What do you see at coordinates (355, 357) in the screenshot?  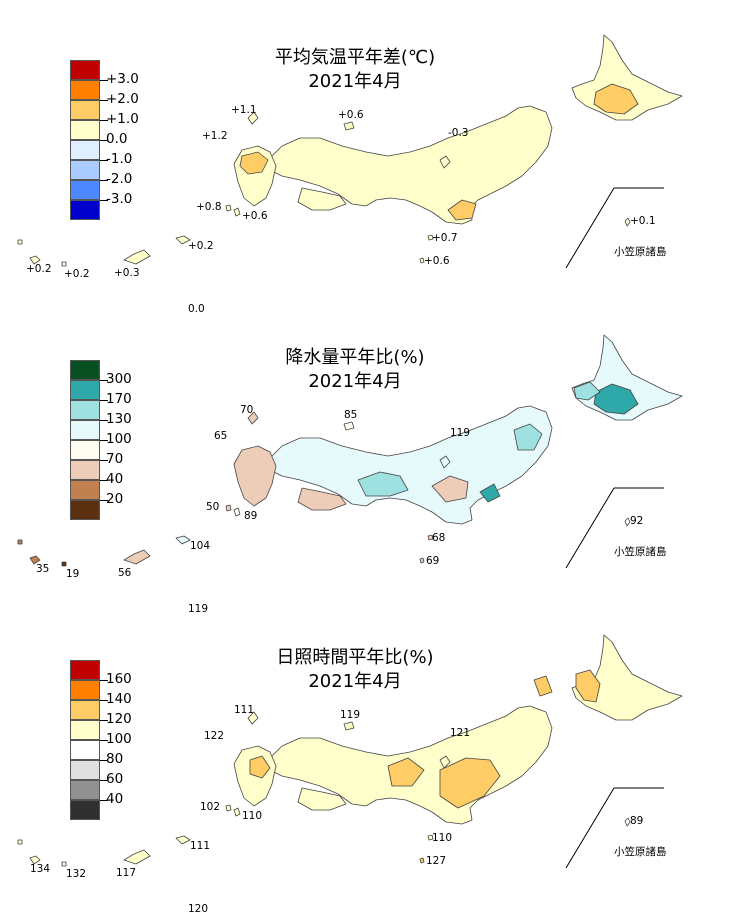 I see `precipitation-title: 降水量平年比(%)` at bounding box center [355, 357].